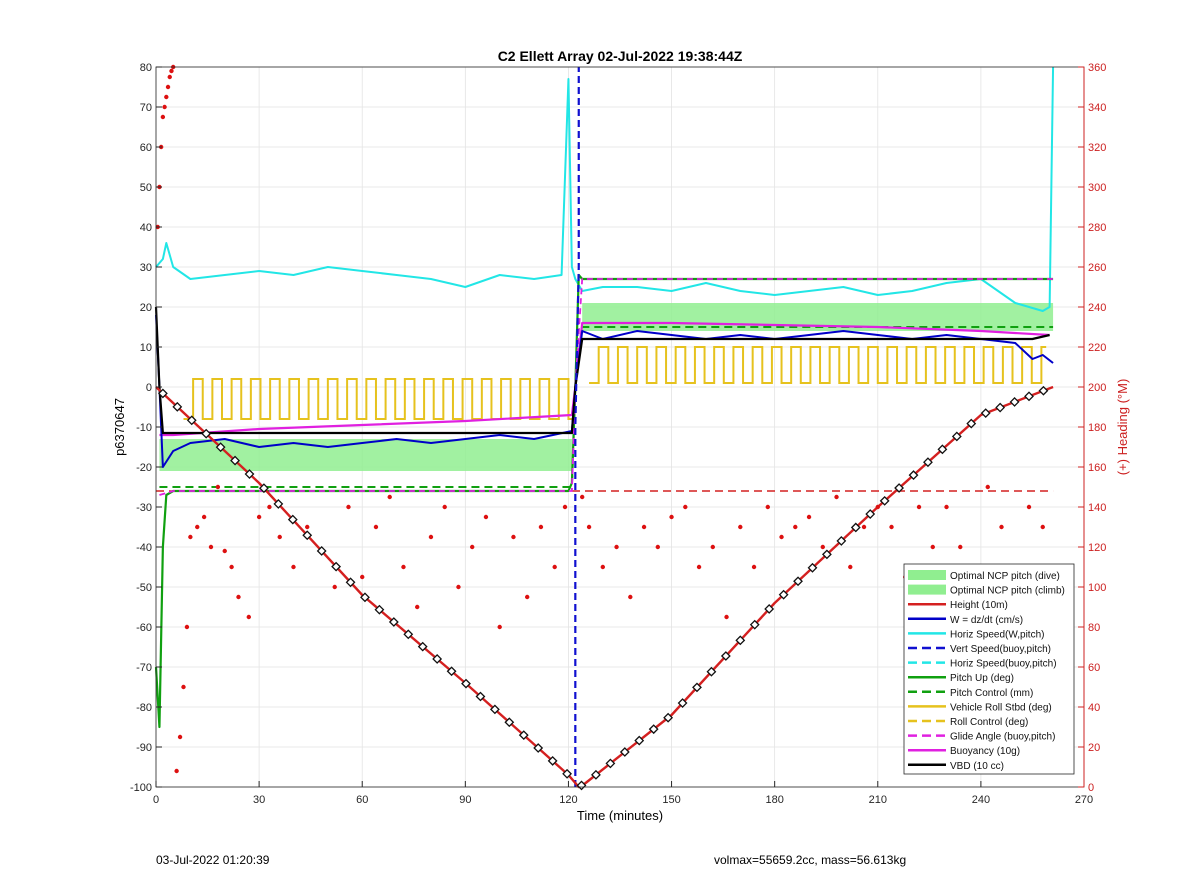 Image resolution: width=1200 pixels, height=885 pixels. What do you see at coordinates (144, 468) in the screenshot?
I see `y-tick-label: -20` at bounding box center [144, 468].